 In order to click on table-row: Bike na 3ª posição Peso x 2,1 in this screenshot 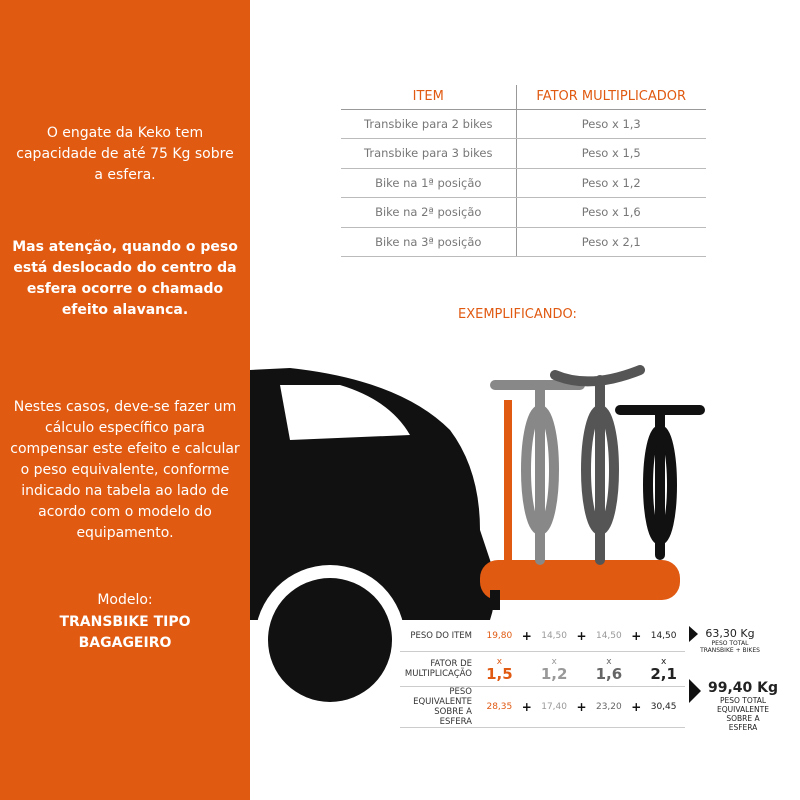, I will do `click(523, 242)`.